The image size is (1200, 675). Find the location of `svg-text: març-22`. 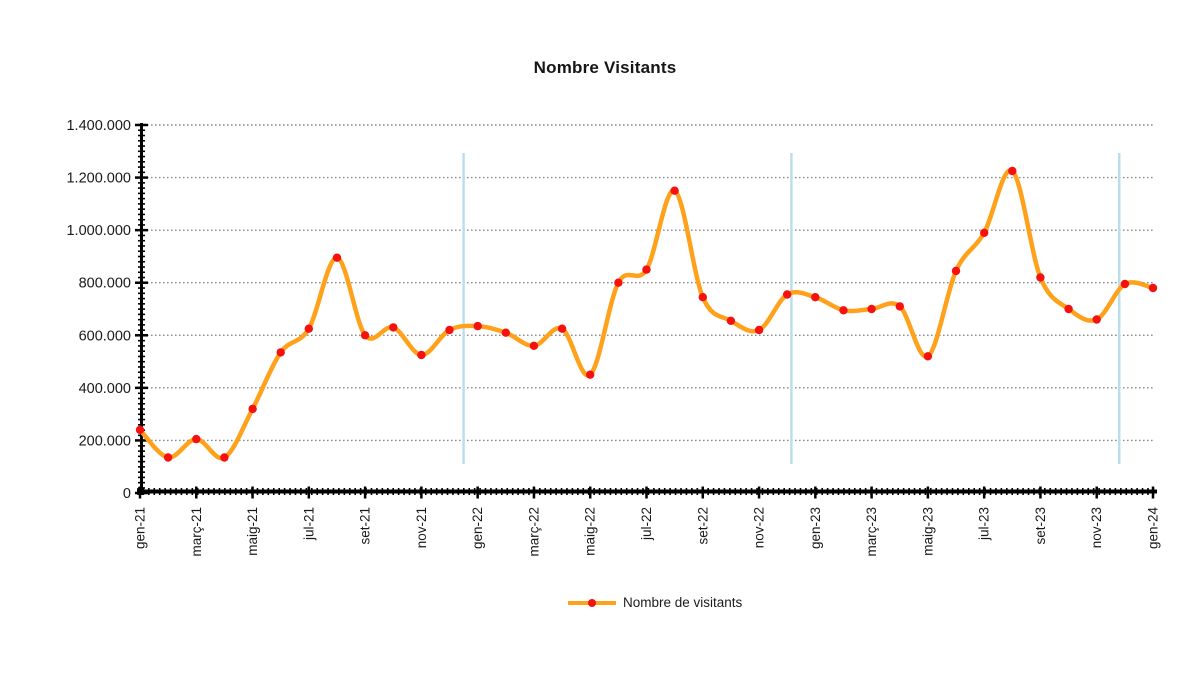

svg-text: març-22 is located at coordinates (533, 532).